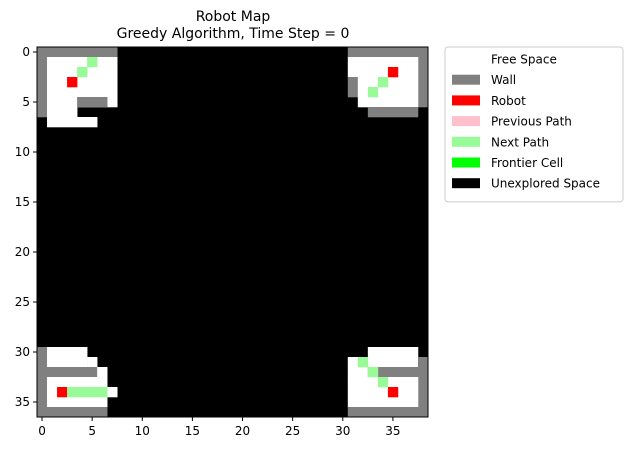 This screenshot has width=632, height=451. What do you see at coordinates (508, 101) in the screenshot?
I see `legend-label: Robot` at bounding box center [508, 101].